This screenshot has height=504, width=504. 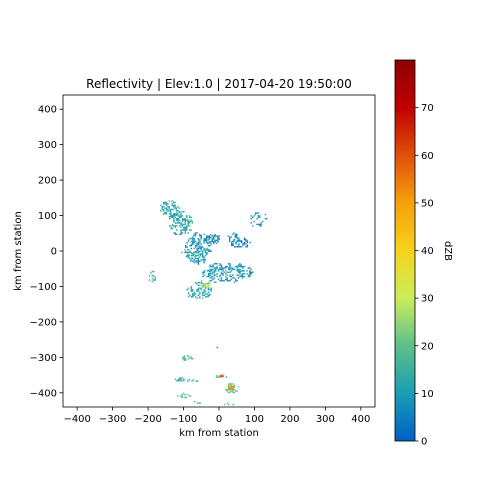 I want to click on y-tick-label: −100, so click(x=43, y=287).